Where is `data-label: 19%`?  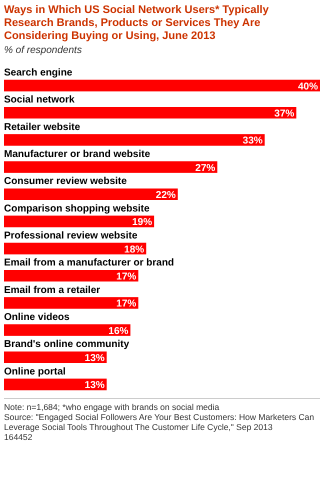
data-label: 19% is located at coordinates (142, 222).